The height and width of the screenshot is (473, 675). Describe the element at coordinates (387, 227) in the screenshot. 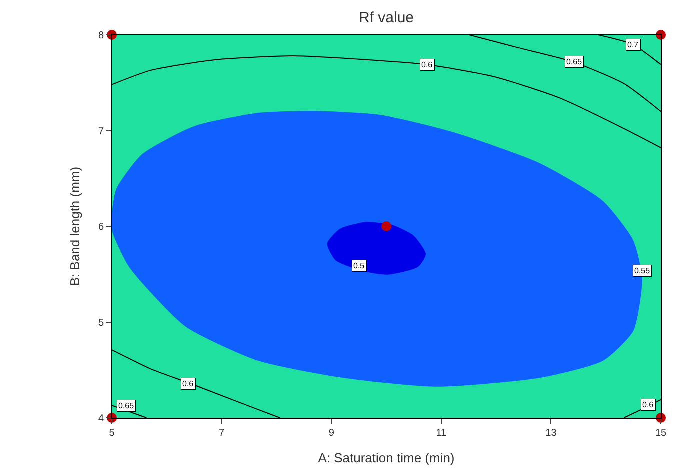

I see `point` at that location.